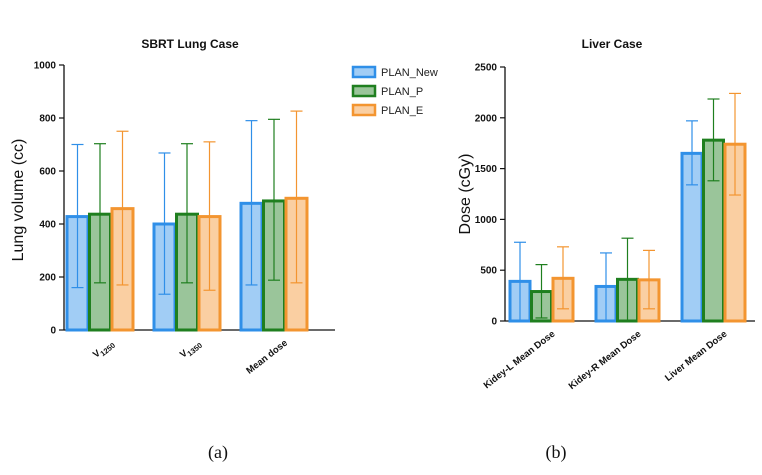 Image resolution: width=762 pixels, height=475 pixels. What do you see at coordinates (104, 350) in the screenshot?
I see `x-category-label: V1250` at bounding box center [104, 350].